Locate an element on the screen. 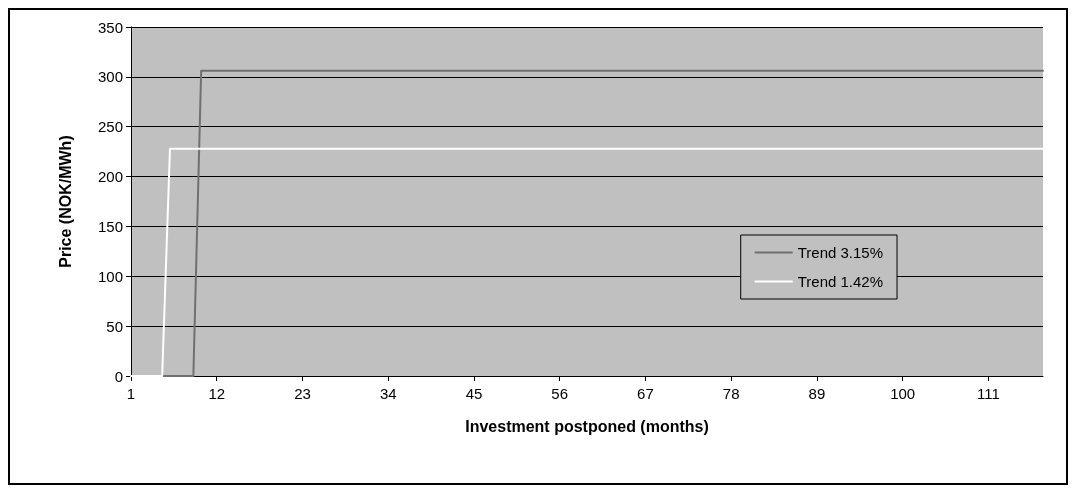 The height and width of the screenshot is (493, 1076). x-axis-title: Investment postponed (months) is located at coordinates (587, 426).